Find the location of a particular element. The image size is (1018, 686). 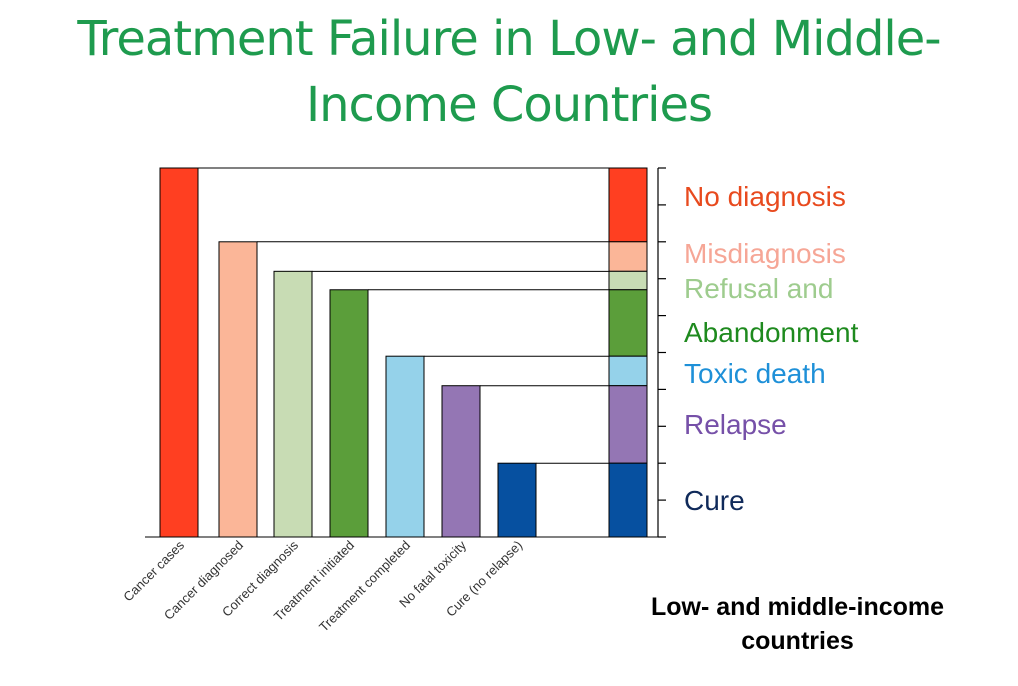

segment-label: Refusal and is located at coordinates (758, 288).